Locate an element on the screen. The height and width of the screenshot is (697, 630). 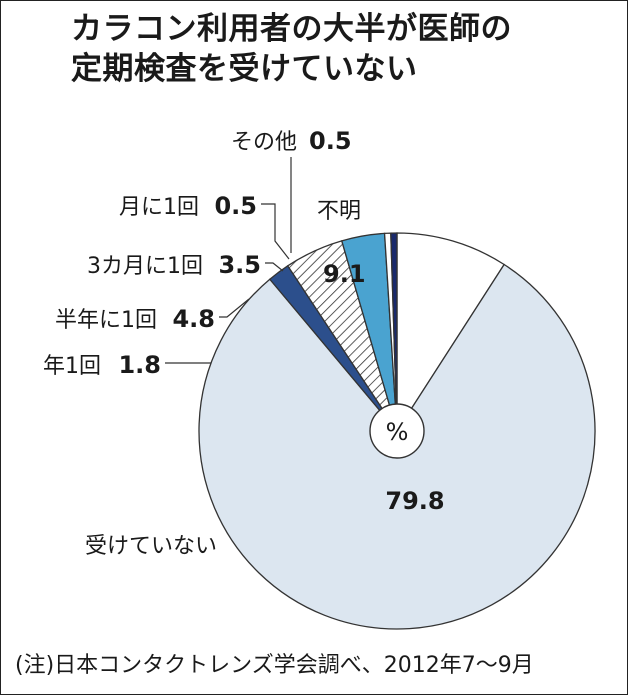
slice-6-value: 0.5 is located at coordinates (235, 206).